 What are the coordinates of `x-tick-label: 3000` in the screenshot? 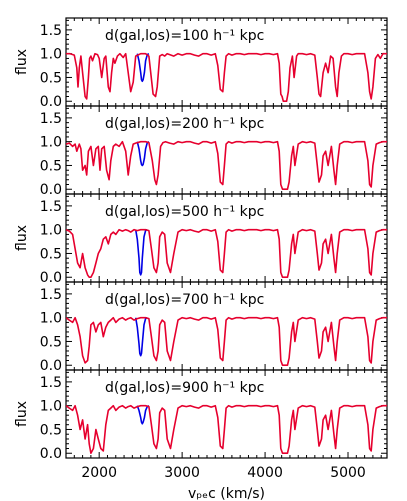 It's located at (182, 473).